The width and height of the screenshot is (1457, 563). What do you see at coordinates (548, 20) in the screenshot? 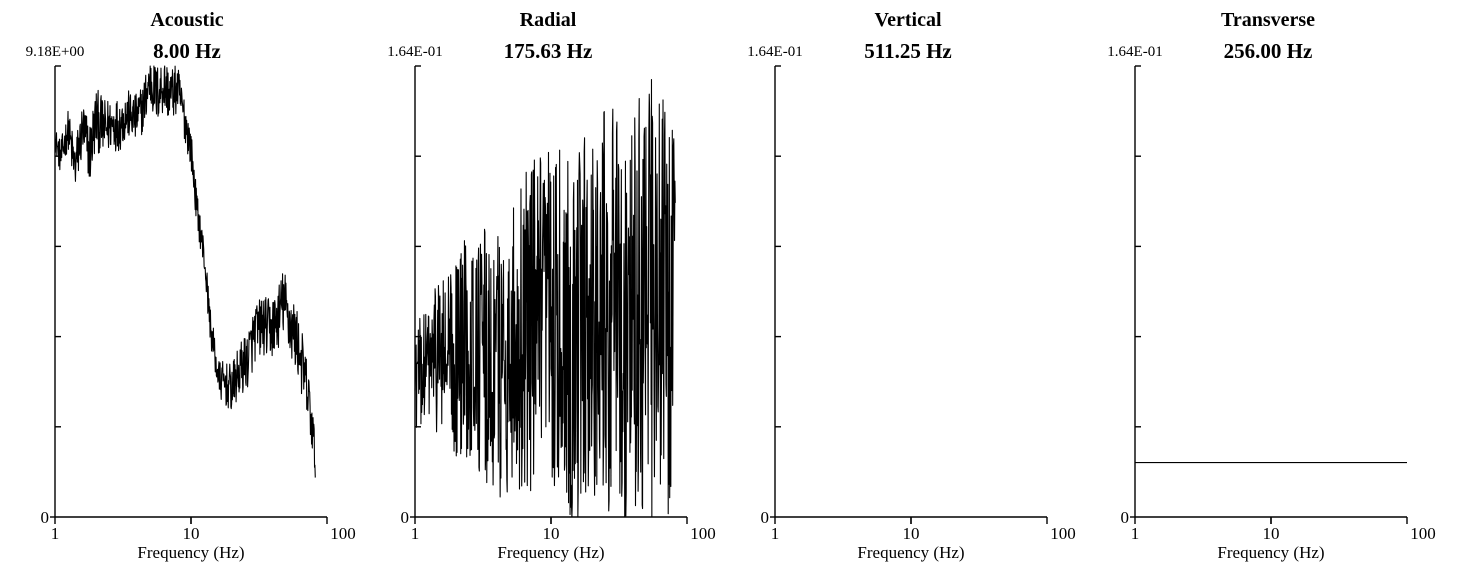
I see `panel-title: Radial` at bounding box center [548, 20].